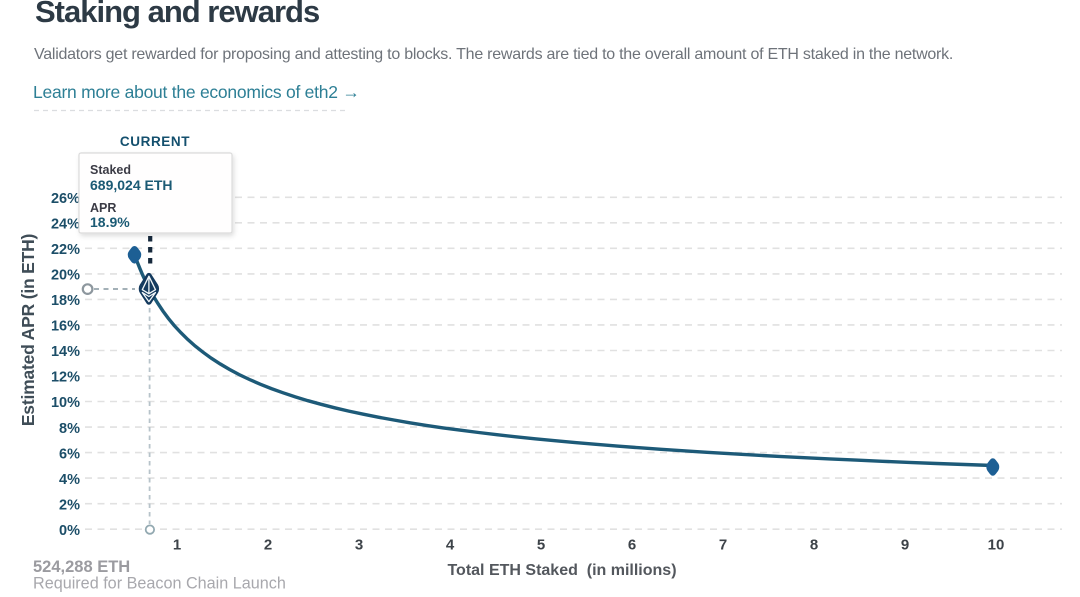 This screenshot has width=1080, height=597. What do you see at coordinates (28, 330) in the screenshot?
I see `svg-text: Estimated APR (in ETH)` at bounding box center [28, 330].